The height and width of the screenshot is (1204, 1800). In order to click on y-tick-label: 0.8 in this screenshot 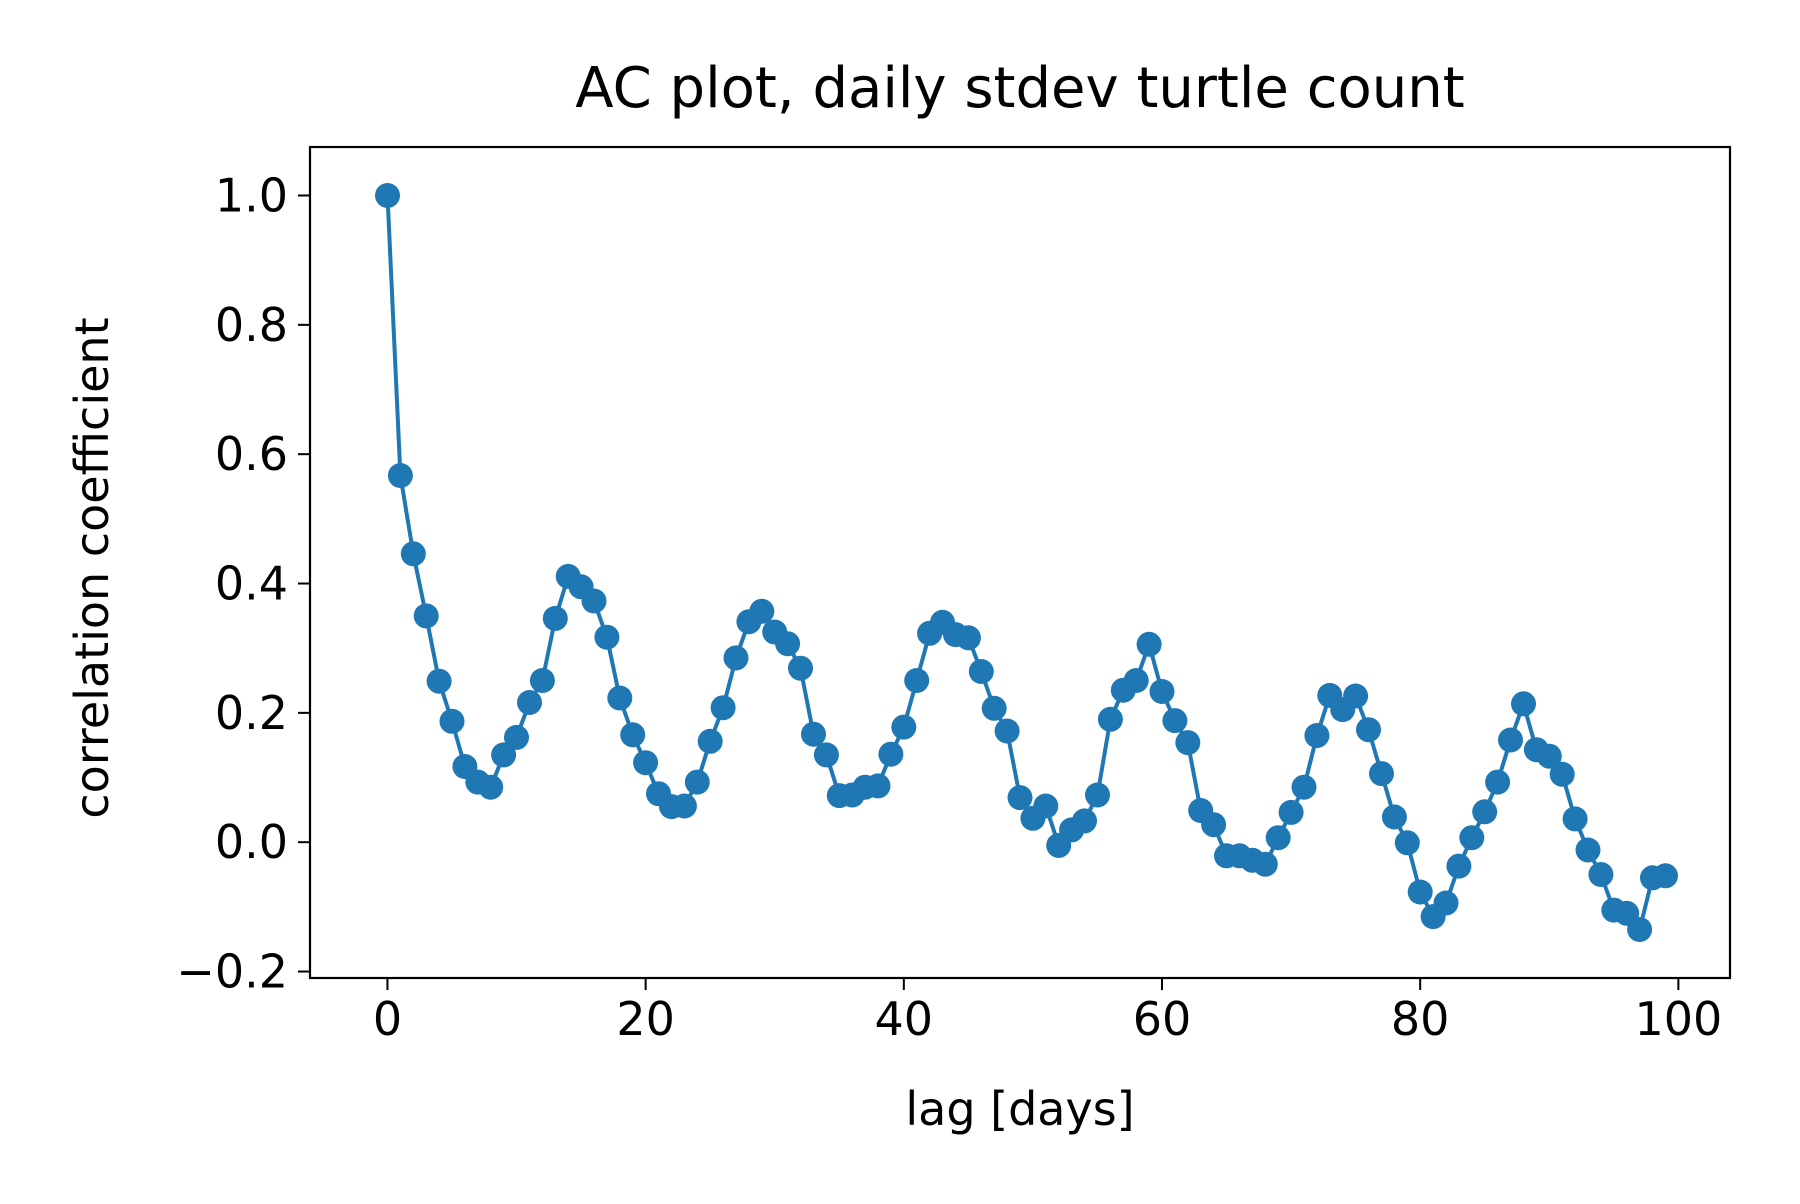, I will do `click(251, 325)`.